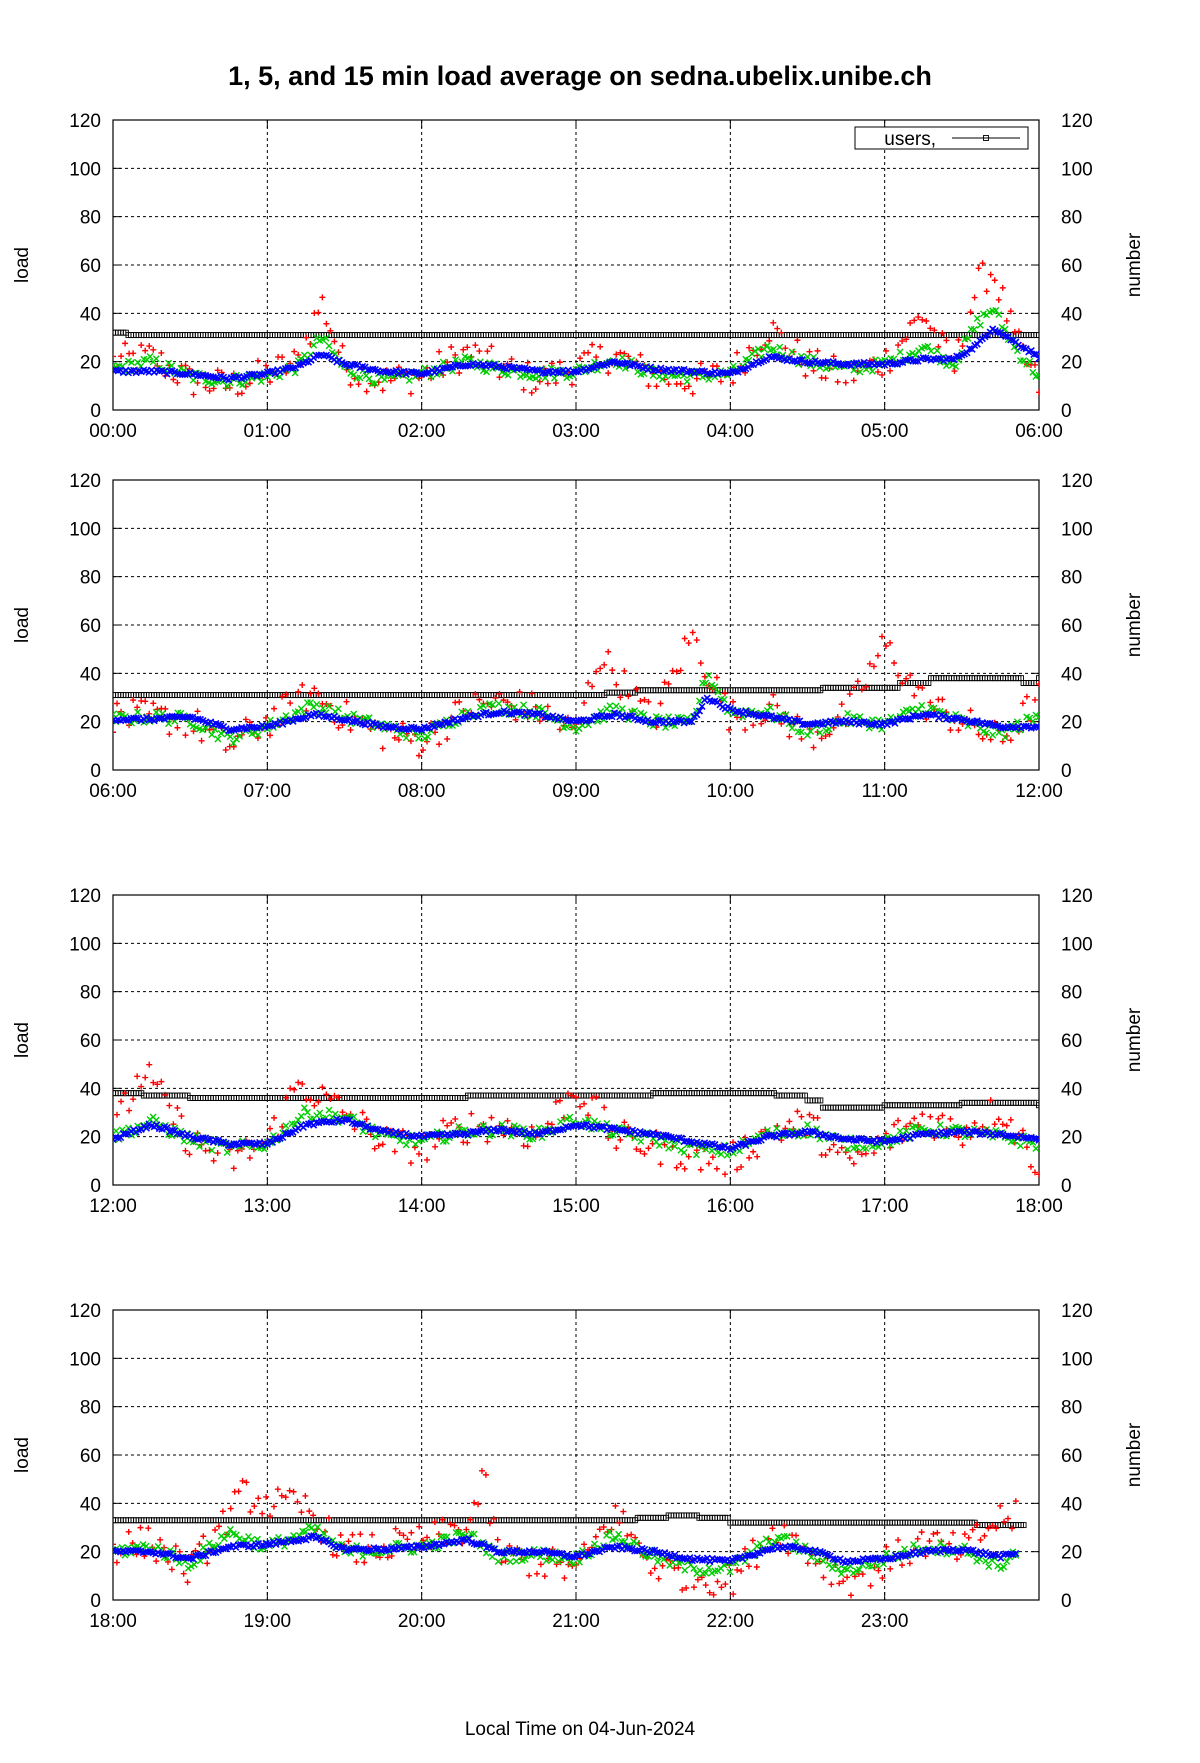 The image size is (1200, 1763). Describe the element at coordinates (85, 1359) in the screenshot. I see `y-tick-label: 100` at that location.